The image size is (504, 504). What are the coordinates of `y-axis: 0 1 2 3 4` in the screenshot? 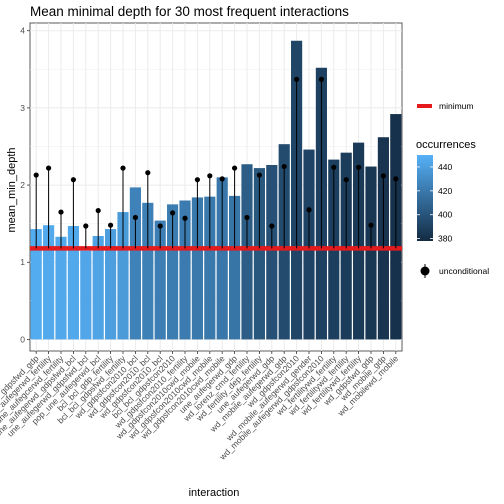 It's located at (25, 185).